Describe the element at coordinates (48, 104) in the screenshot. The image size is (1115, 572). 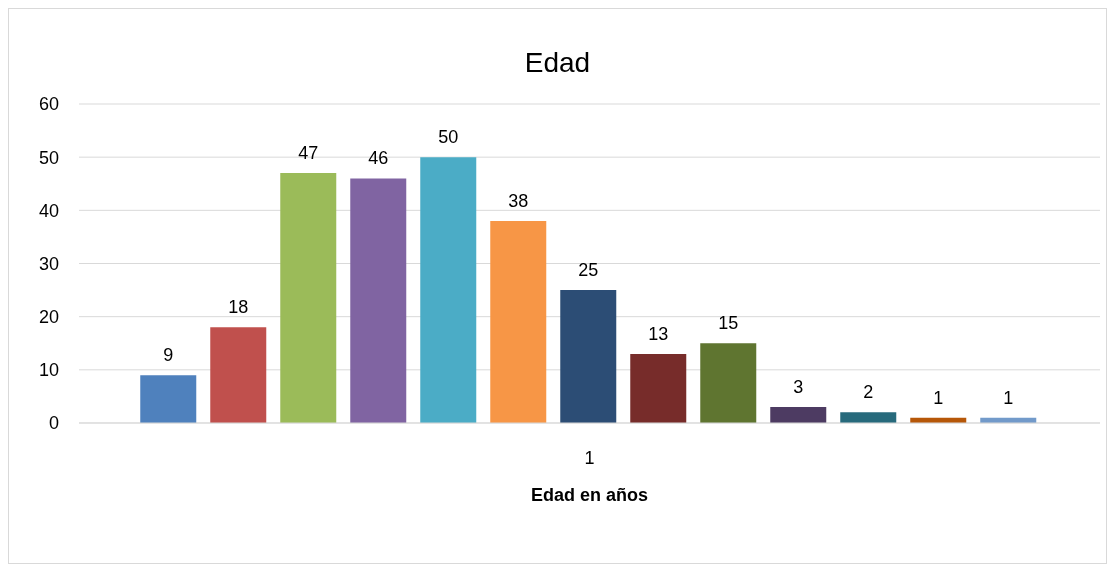
I see `y-tick-label: 60` at that location.